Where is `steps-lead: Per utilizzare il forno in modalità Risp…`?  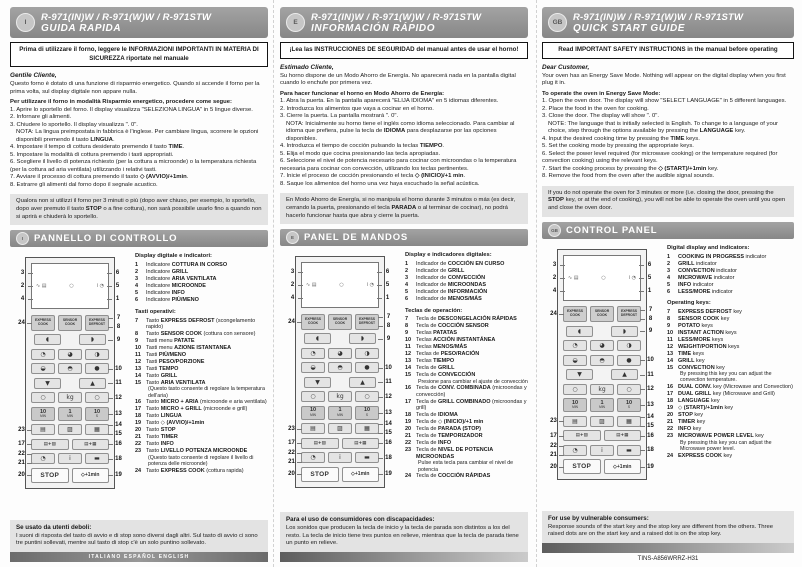 steps-lead: Per utilizzare il forno in modalità Risp… is located at coordinates (121, 102).